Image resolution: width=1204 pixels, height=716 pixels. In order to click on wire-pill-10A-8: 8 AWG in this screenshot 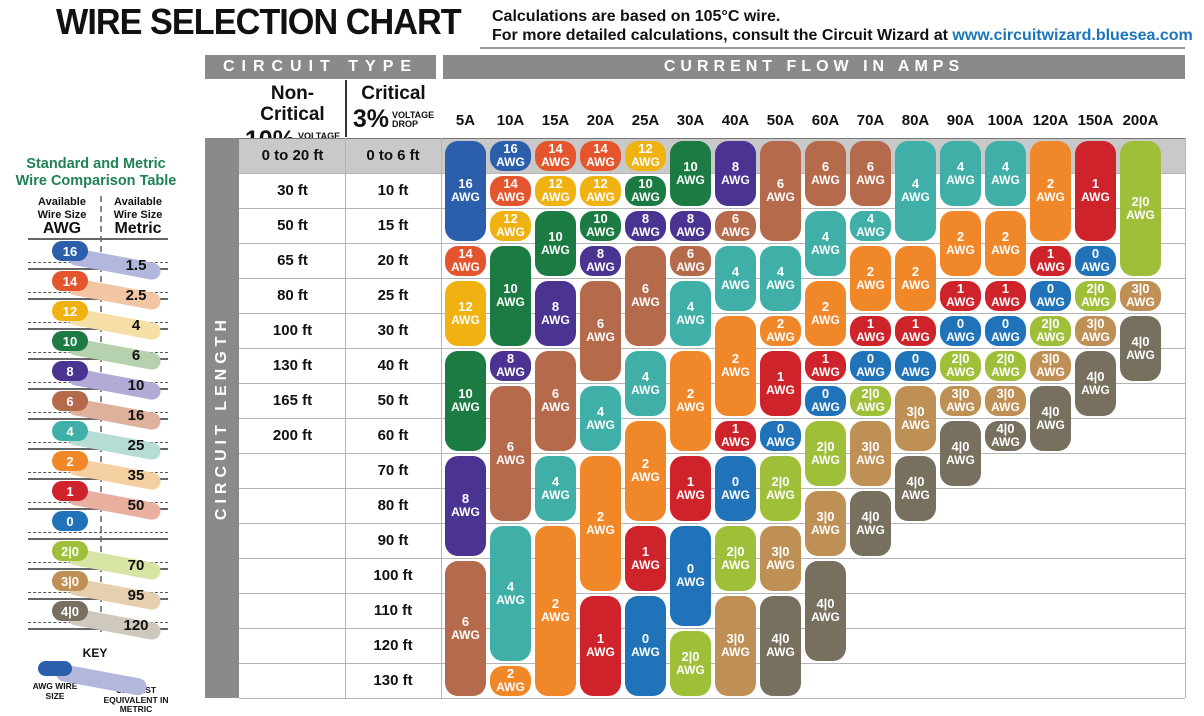, I will do `click(510, 365)`.